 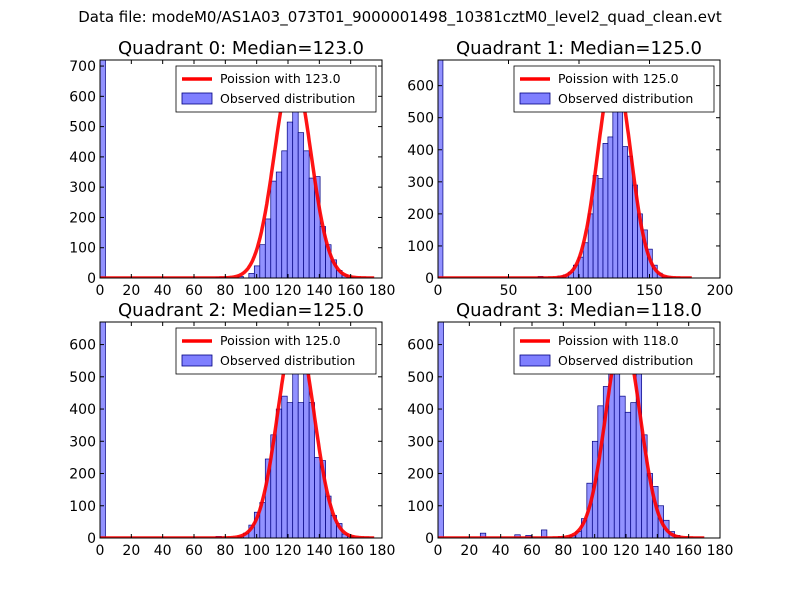 I want to click on quadrant-1-xtick-label: 150, so click(x=649, y=291).